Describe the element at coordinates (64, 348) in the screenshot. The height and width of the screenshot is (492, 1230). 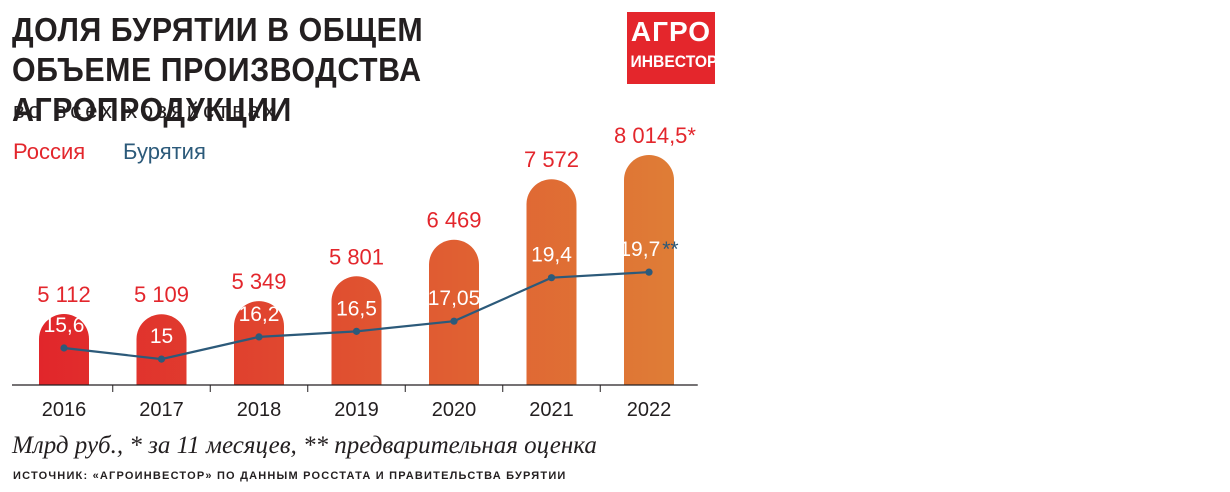
I see `point-buryatia-2016` at that location.